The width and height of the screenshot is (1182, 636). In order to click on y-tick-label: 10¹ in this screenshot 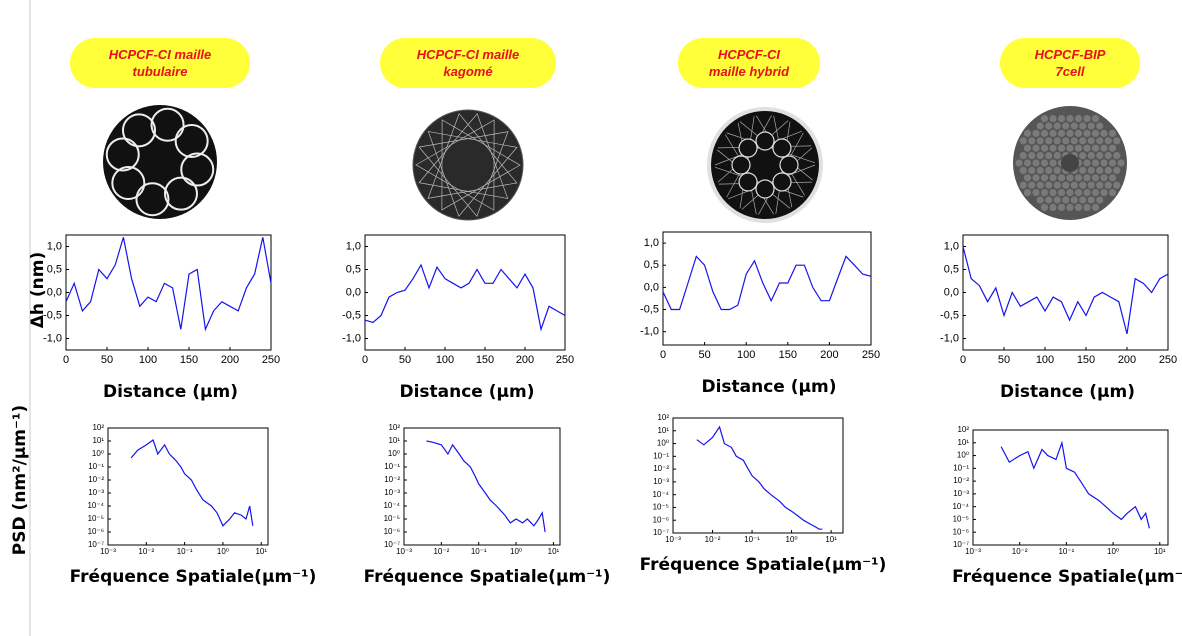, I will do `click(663, 430)`.